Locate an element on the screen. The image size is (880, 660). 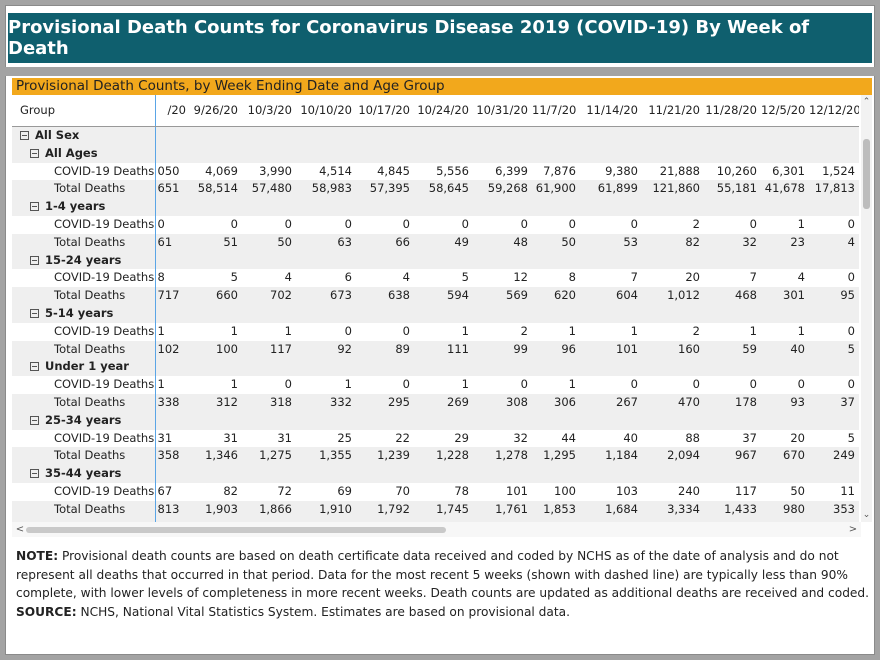
table-cell: 1,684 is located at coordinates (611, 509).